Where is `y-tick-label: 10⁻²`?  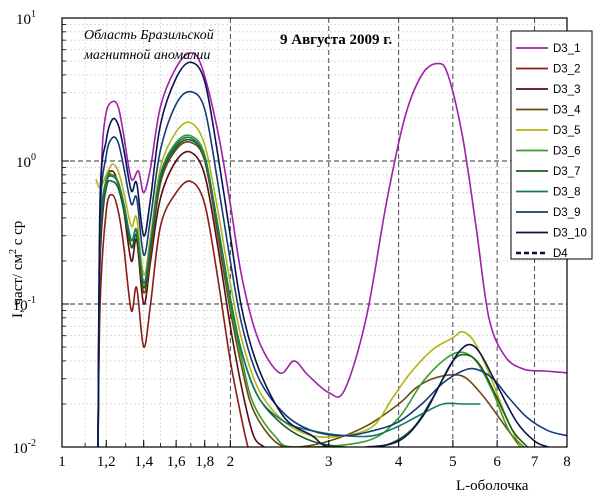 y-tick-label: 10⁻² is located at coordinates (24, 447).